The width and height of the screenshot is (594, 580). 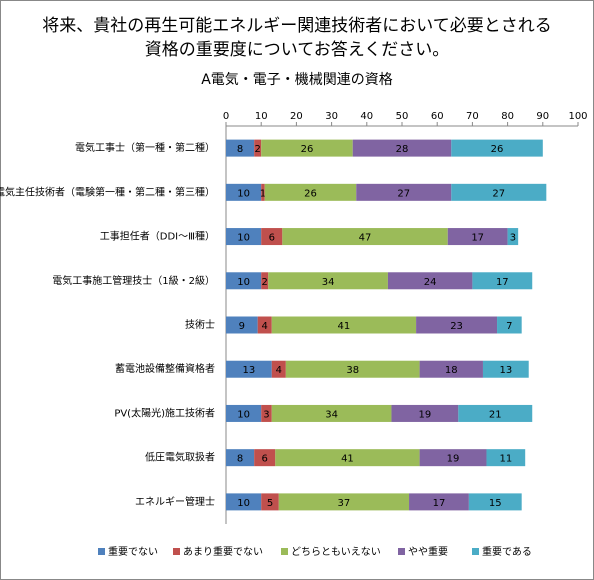 I want to click on data-label: 8, so click(x=240, y=149).